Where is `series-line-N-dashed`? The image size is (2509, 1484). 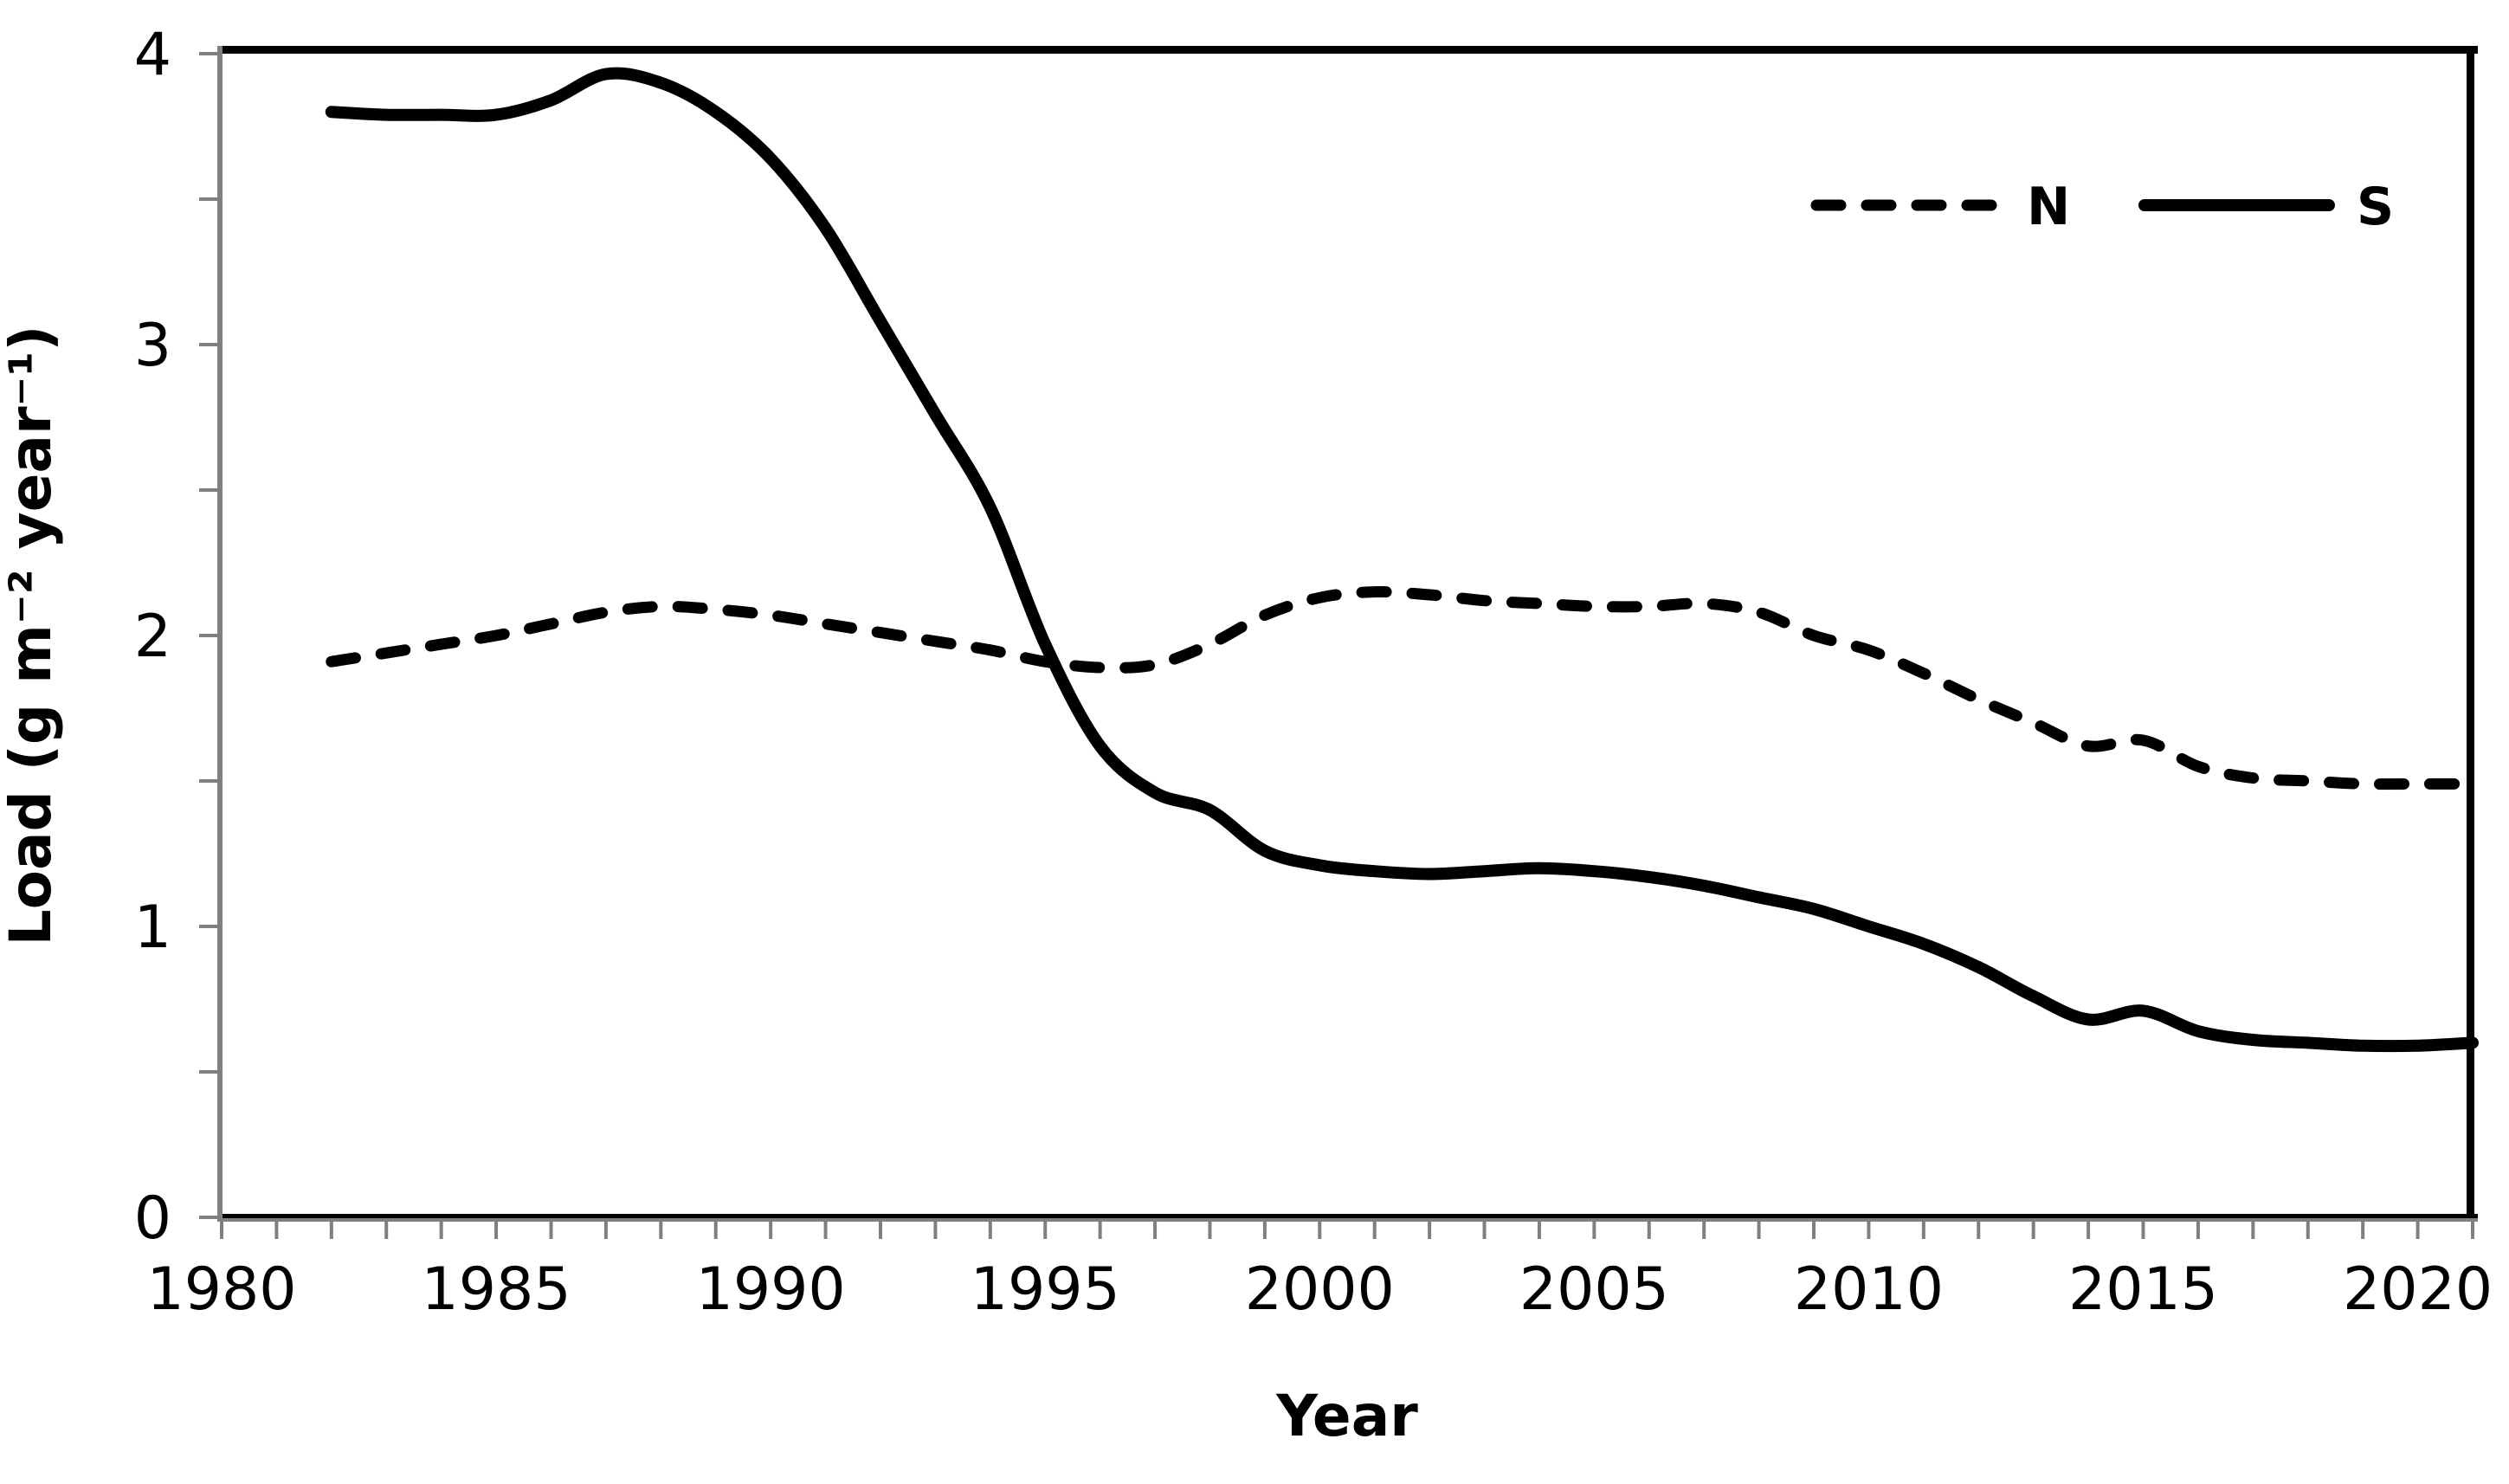 series-line-N-dashed is located at coordinates (1402, 688).